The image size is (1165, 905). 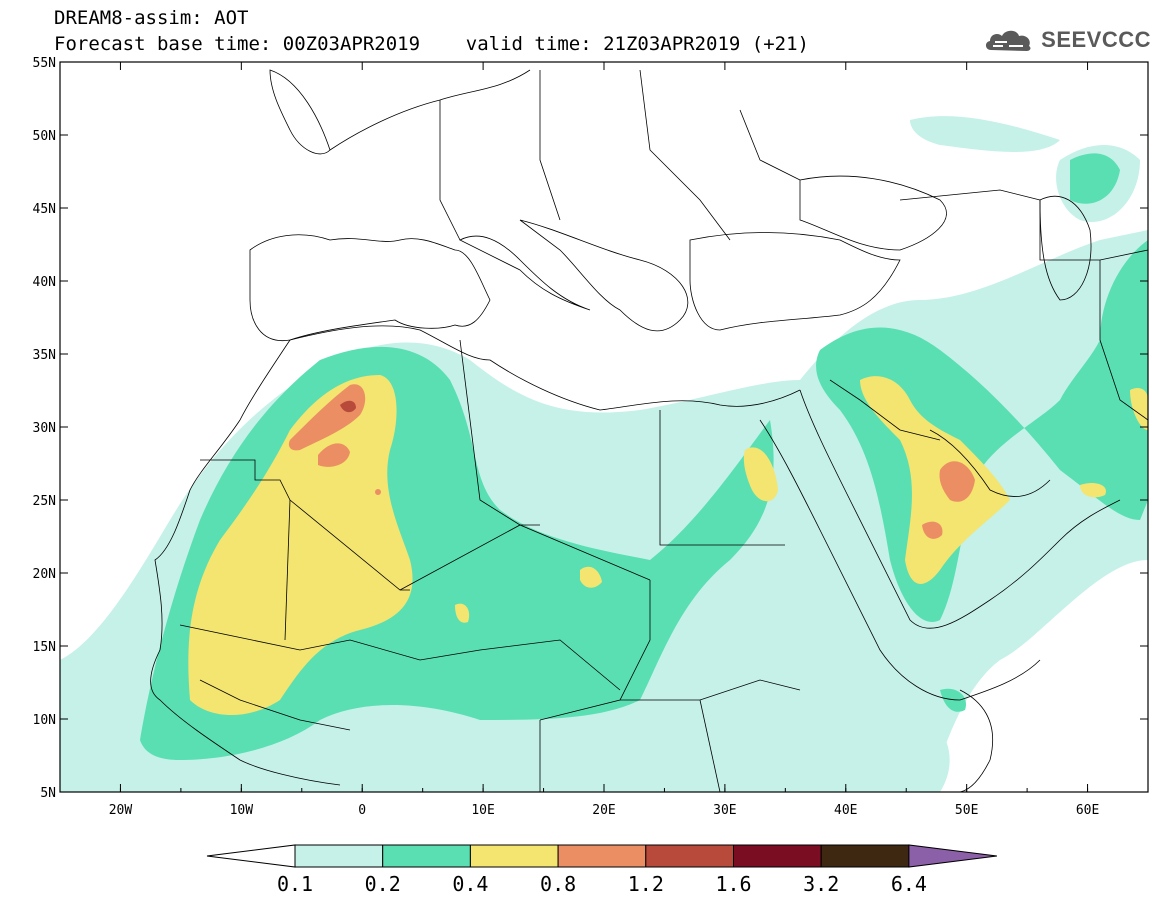 I want to click on balkans-coast, so click(x=604, y=275).